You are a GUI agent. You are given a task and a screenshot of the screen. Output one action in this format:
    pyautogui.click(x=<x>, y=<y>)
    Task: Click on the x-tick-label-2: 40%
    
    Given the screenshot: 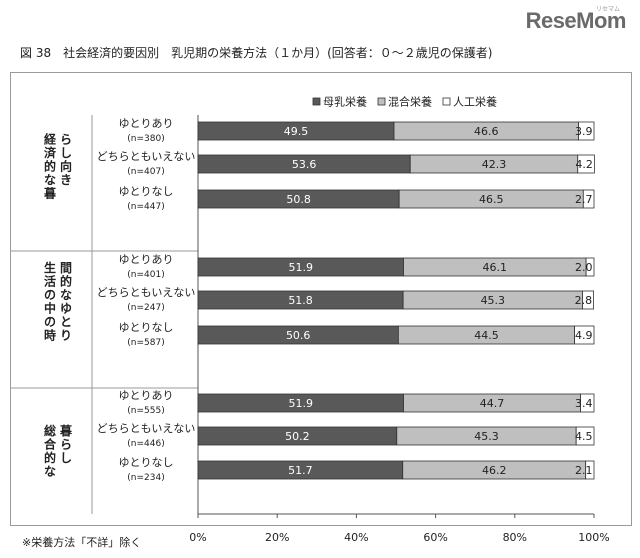 What is the action you would take?
    pyautogui.click(x=356, y=537)
    